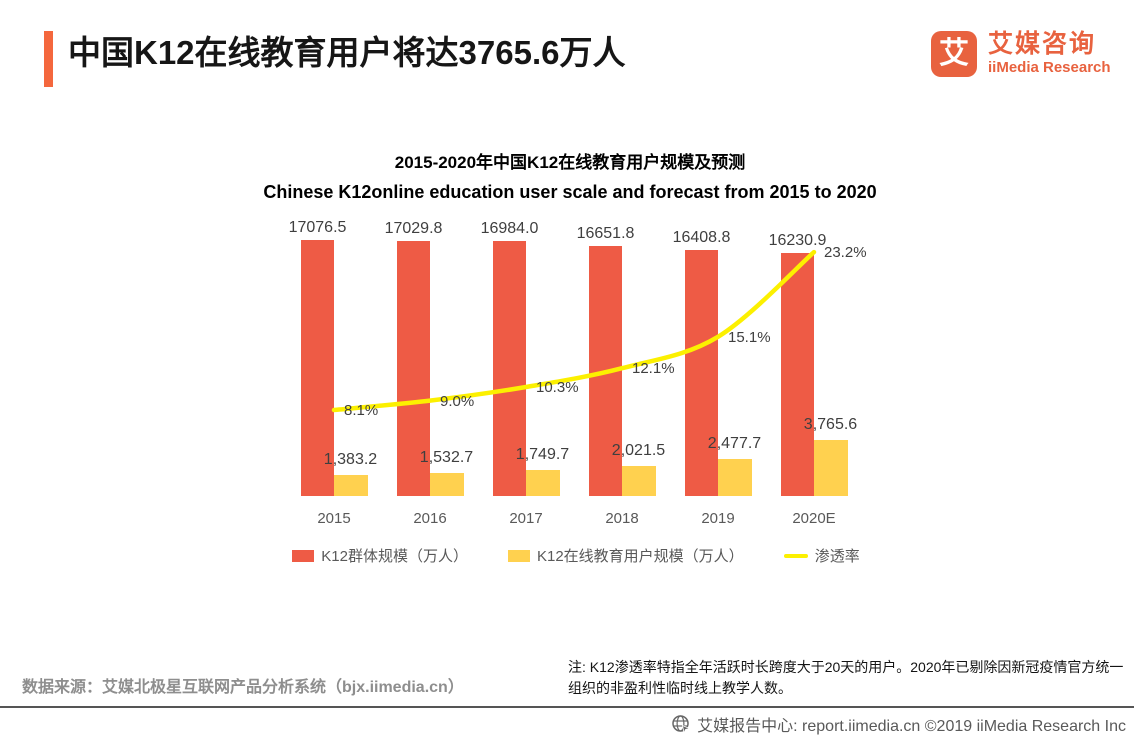 The width and height of the screenshot is (1134, 737). Describe the element at coordinates (640, 556) in the screenshot. I see `legend-label: K12在线教育用户规模（万人）` at that location.